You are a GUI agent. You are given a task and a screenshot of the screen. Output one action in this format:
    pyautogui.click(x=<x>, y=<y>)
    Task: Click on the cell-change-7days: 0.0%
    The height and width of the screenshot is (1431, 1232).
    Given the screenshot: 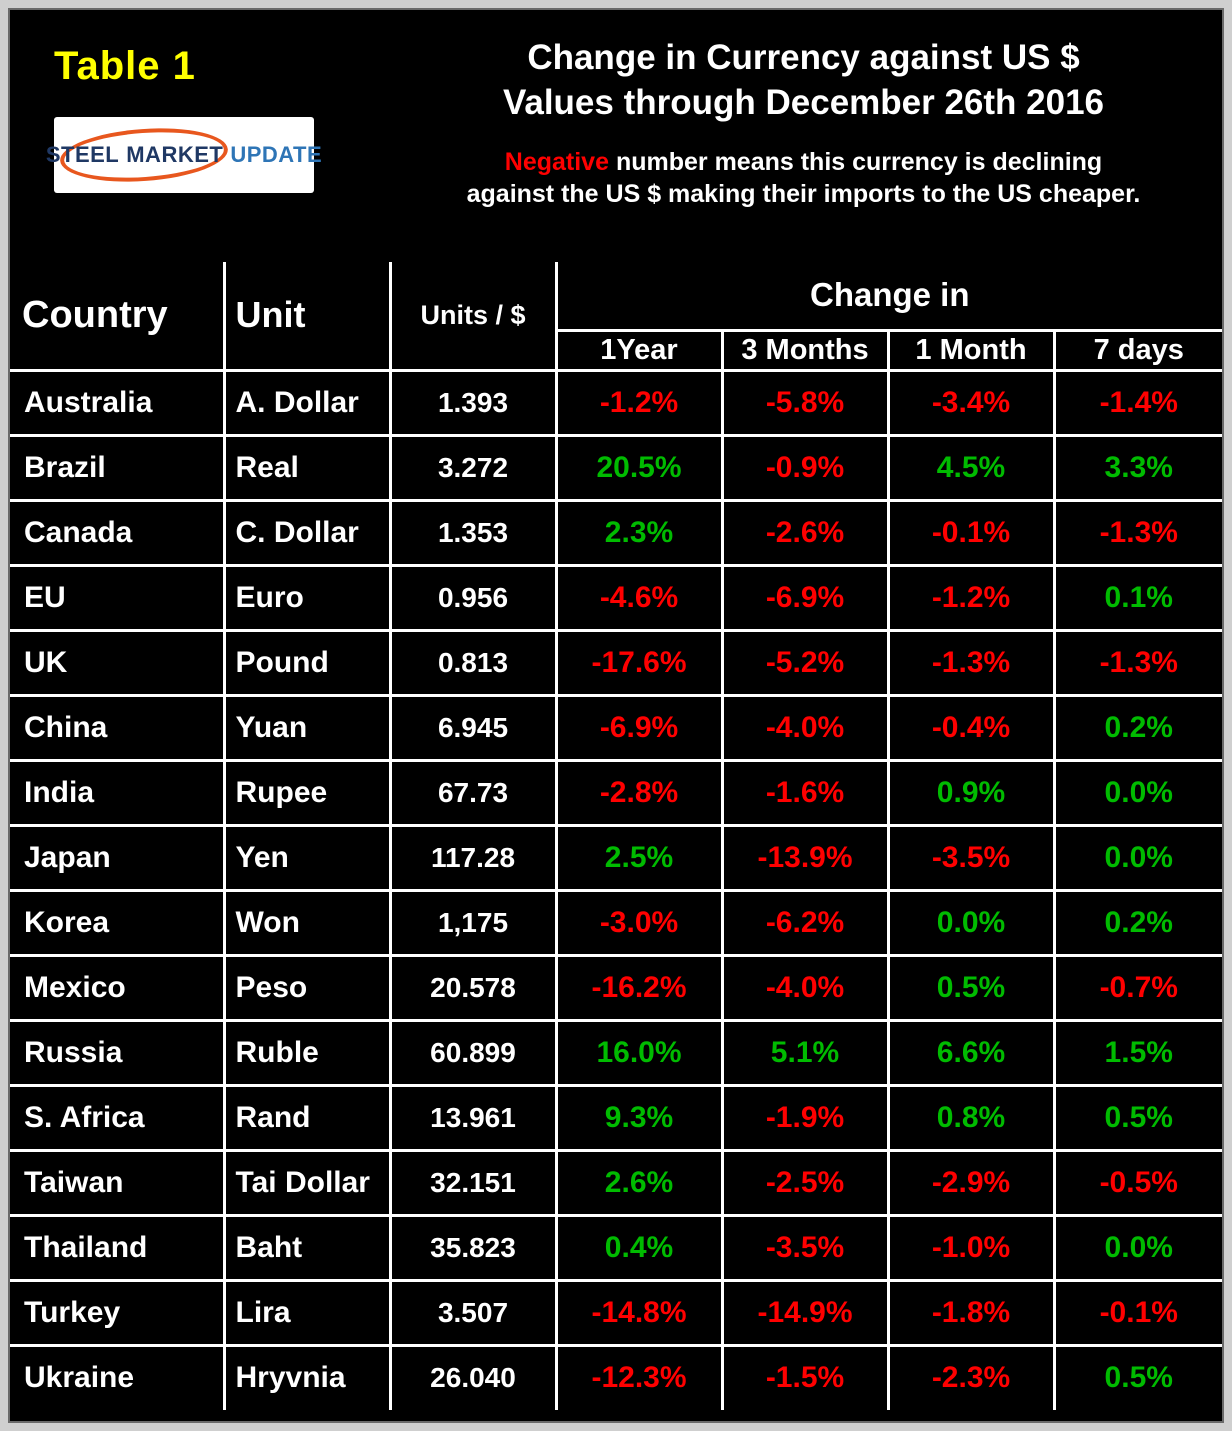 What is the action you would take?
    pyautogui.click(x=1137, y=792)
    